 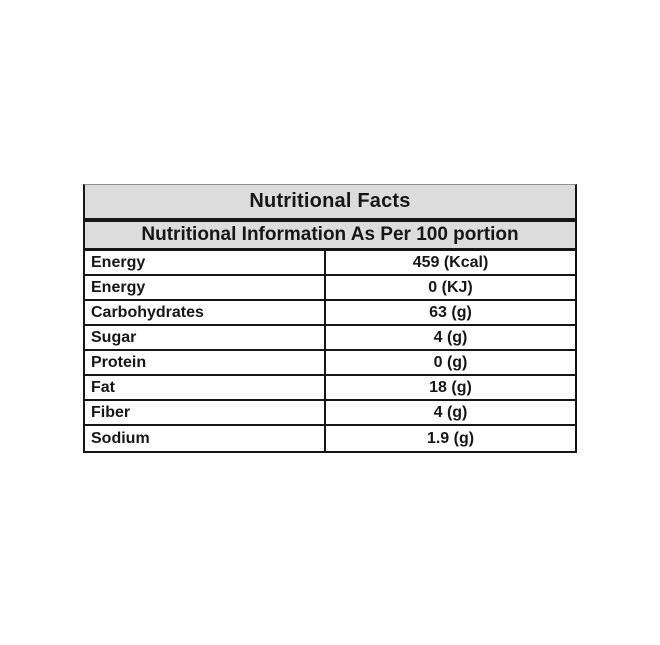 I want to click on nutrient-label: Sodium, so click(x=205, y=438).